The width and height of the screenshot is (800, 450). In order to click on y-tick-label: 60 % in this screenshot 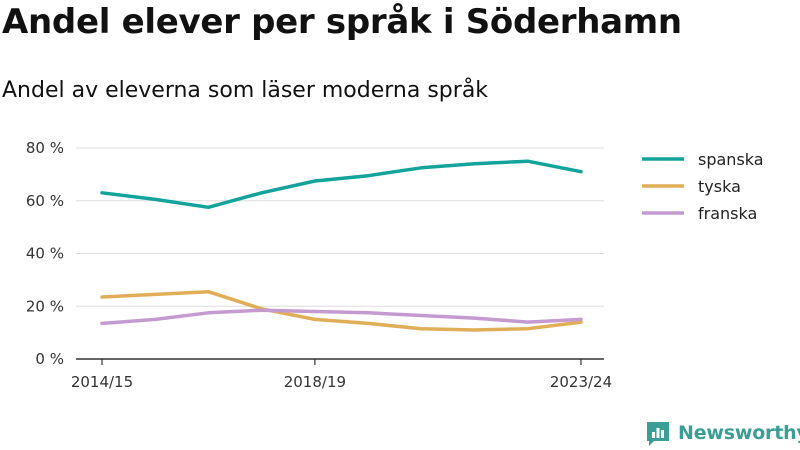, I will do `click(45, 201)`.